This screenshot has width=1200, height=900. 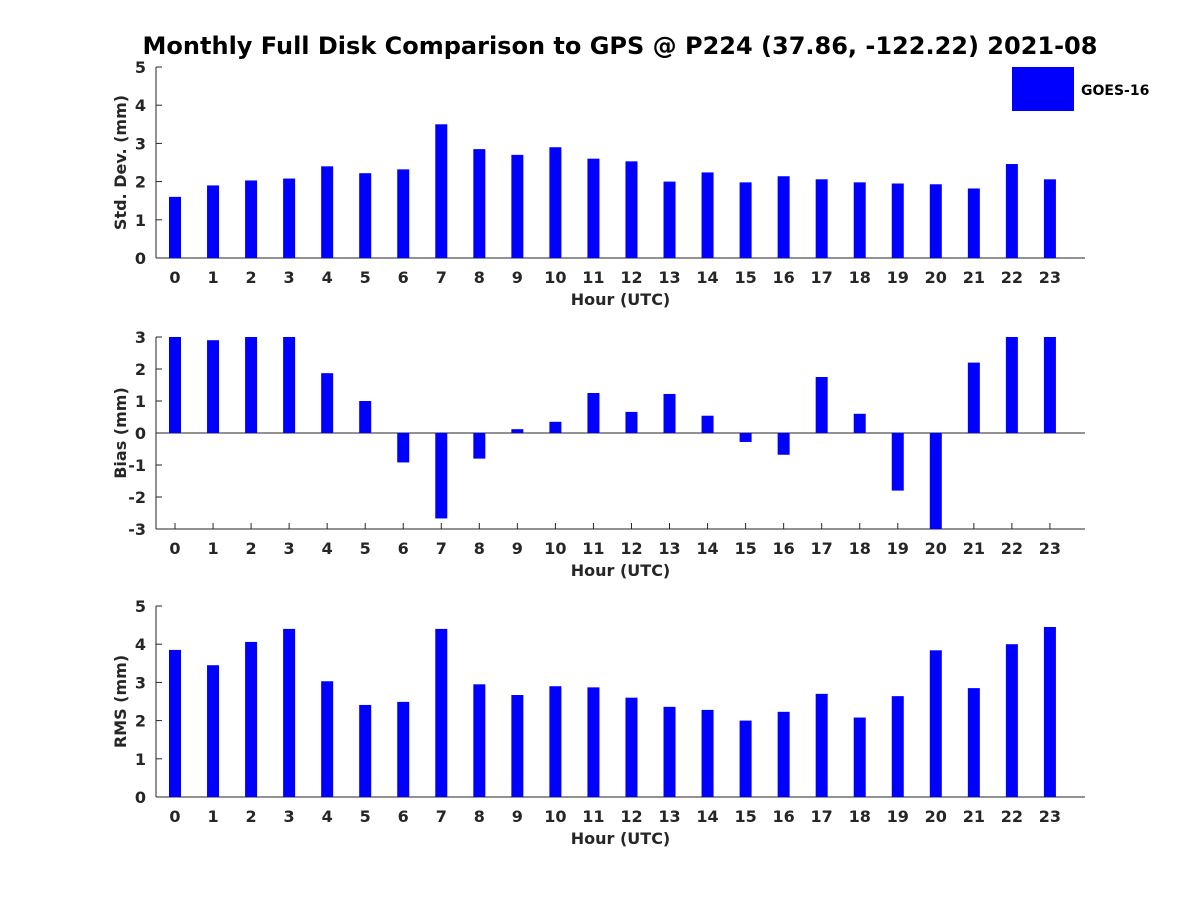 What do you see at coordinates (745, 816) in the screenshot?
I see `x-tick-label: 15` at bounding box center [745, 816].